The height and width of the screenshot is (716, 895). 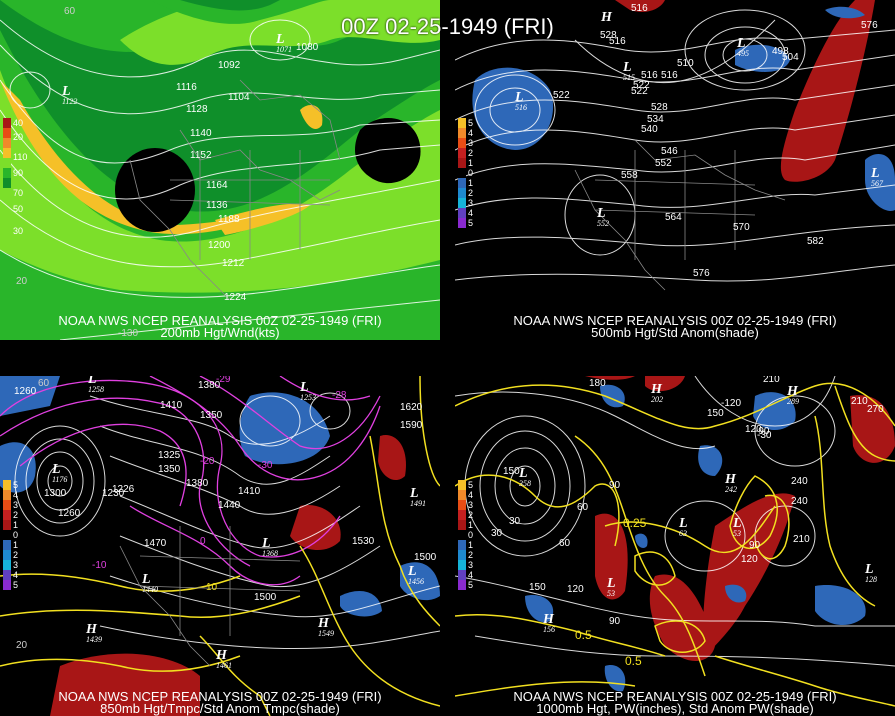 What do you see at coordinates (229, 505) in the screenshot?
I see `contour-label: 1440` at bounding box center [229, 505].